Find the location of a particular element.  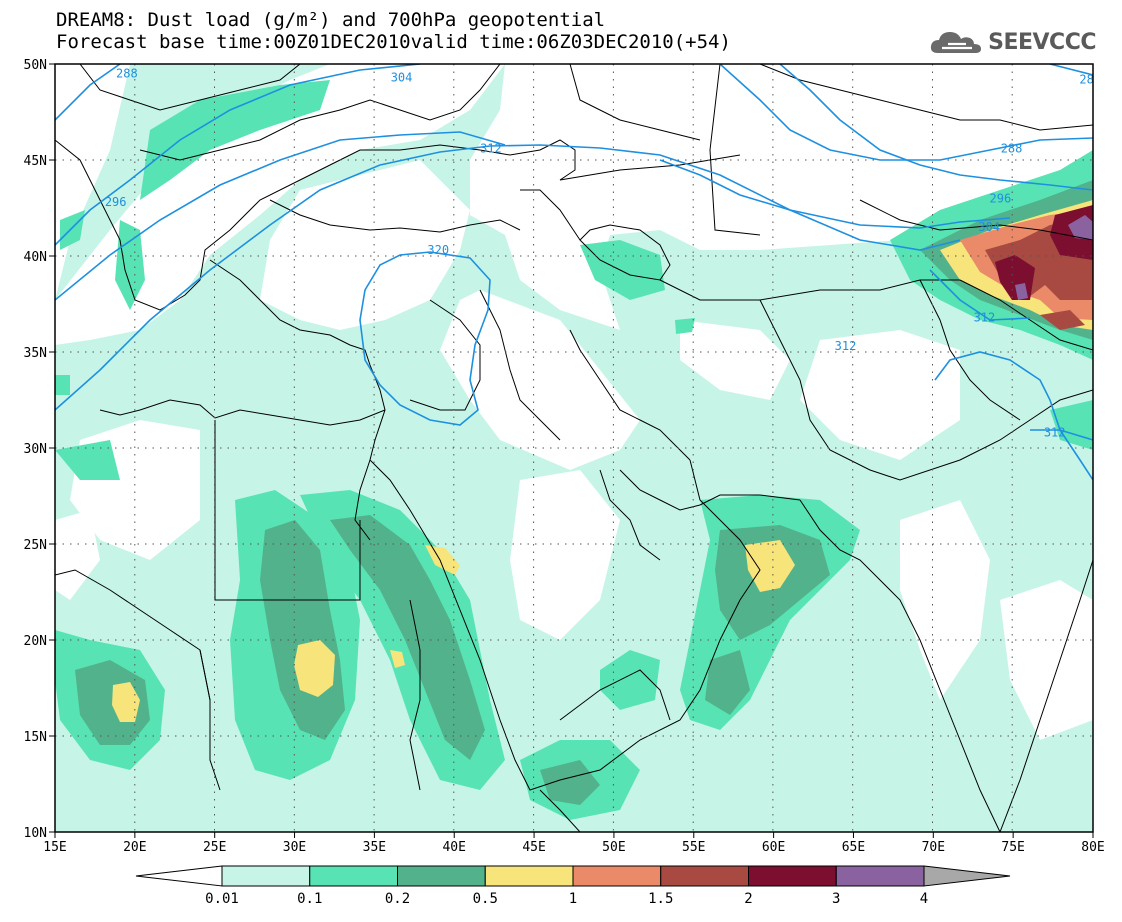

lon-tick-label: 40E is located at coordinates (453, 847).